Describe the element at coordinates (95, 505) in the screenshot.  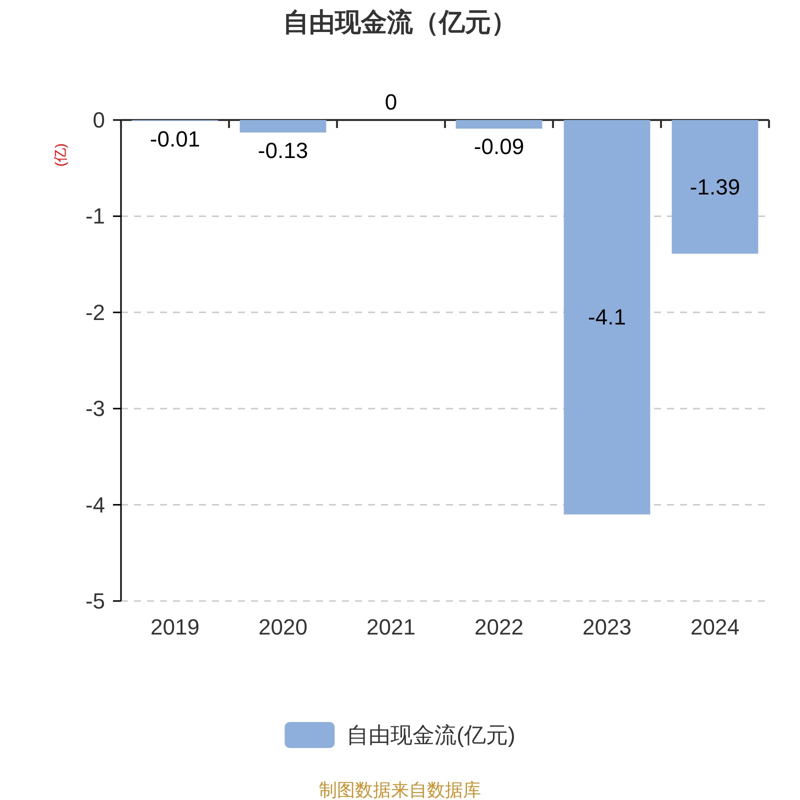
I see `y-tick-label: -4` at that location.